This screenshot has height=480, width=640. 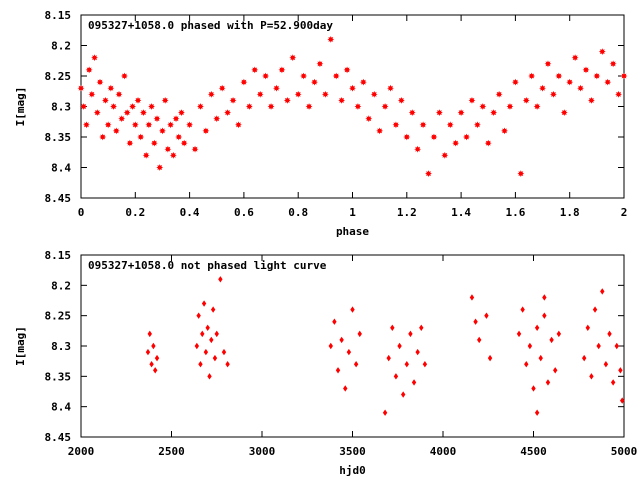 What do you see at coordinates (81, 212) in the screenshot?
I see `x-tick-label: 0` at bounding box center [81, 212].